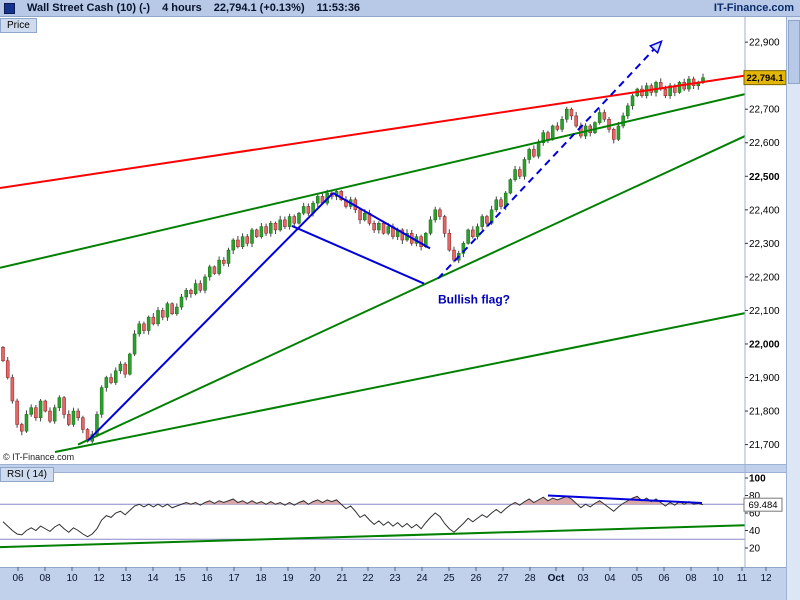 The height and width of the screenshot is (600, 800). I want to click on price-tick: 22,300, so click(764, 244).